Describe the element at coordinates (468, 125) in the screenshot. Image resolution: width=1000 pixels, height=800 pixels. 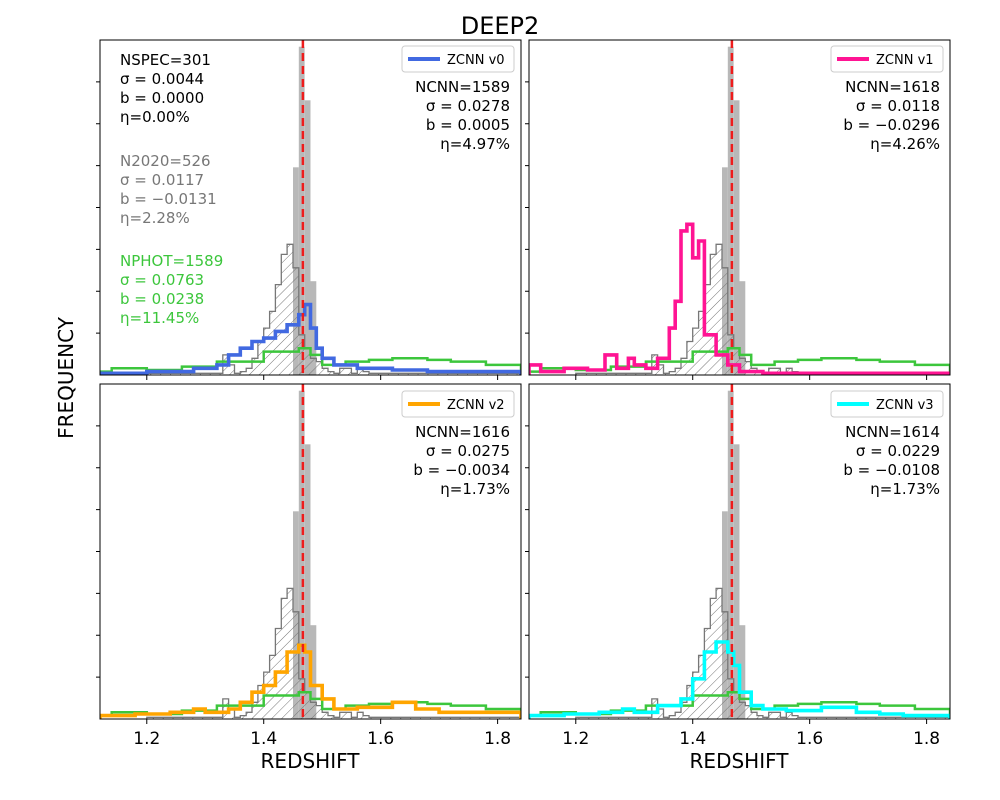
I see `bias-text: b = 0.0005` at that location.